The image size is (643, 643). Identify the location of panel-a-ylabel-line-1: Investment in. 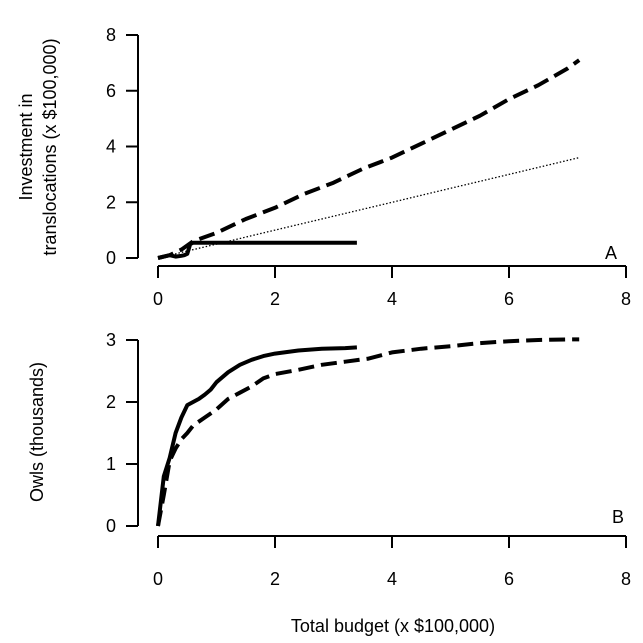
(26, 146).